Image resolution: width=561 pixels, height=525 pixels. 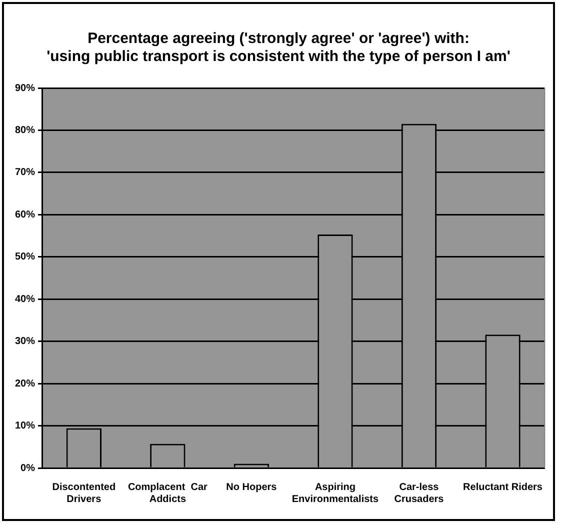 I want to click on y-tick-label: 70%, so click(x=25, y=172).